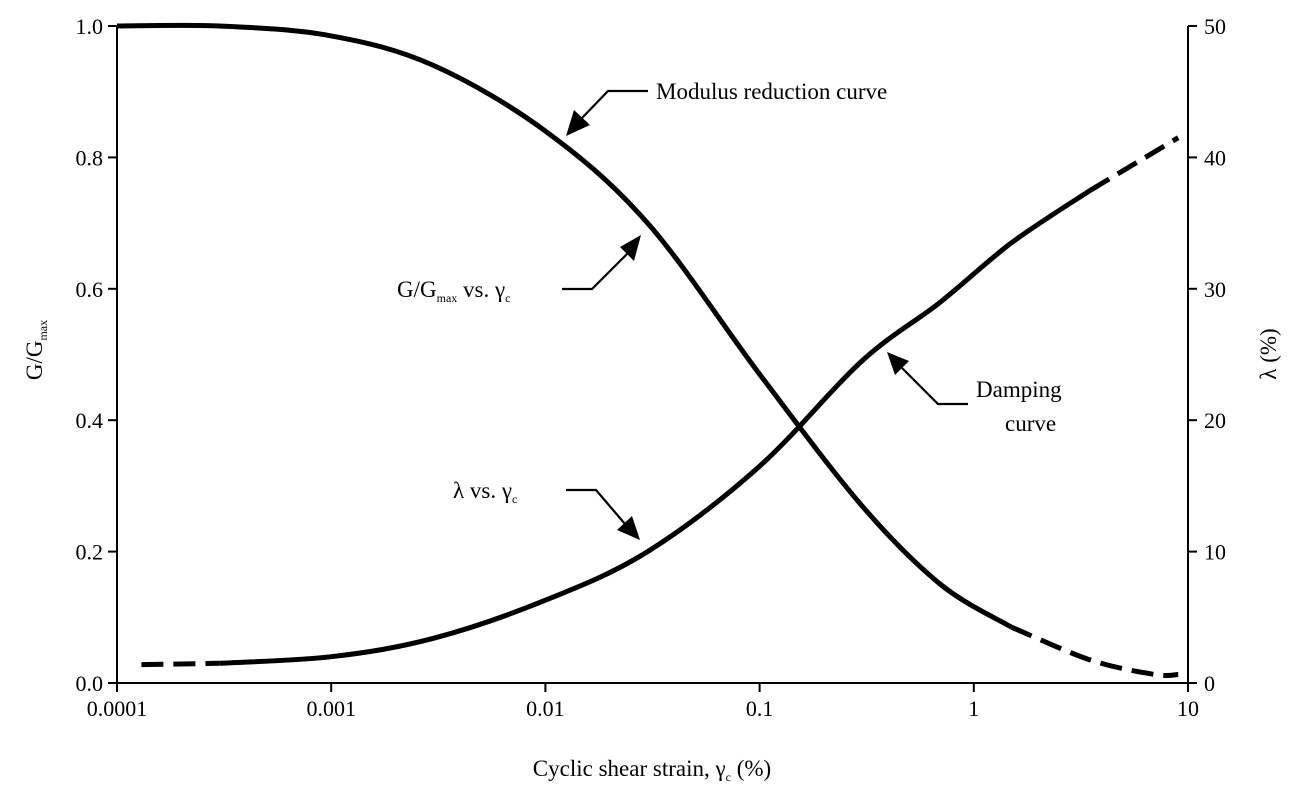 The height and width of the screenshot is (806, 1297). What do you see at coordinates (90, 552) in the screenshot?
I see `y-left-tick-label: 0.2` at bounding box center [90, 552].